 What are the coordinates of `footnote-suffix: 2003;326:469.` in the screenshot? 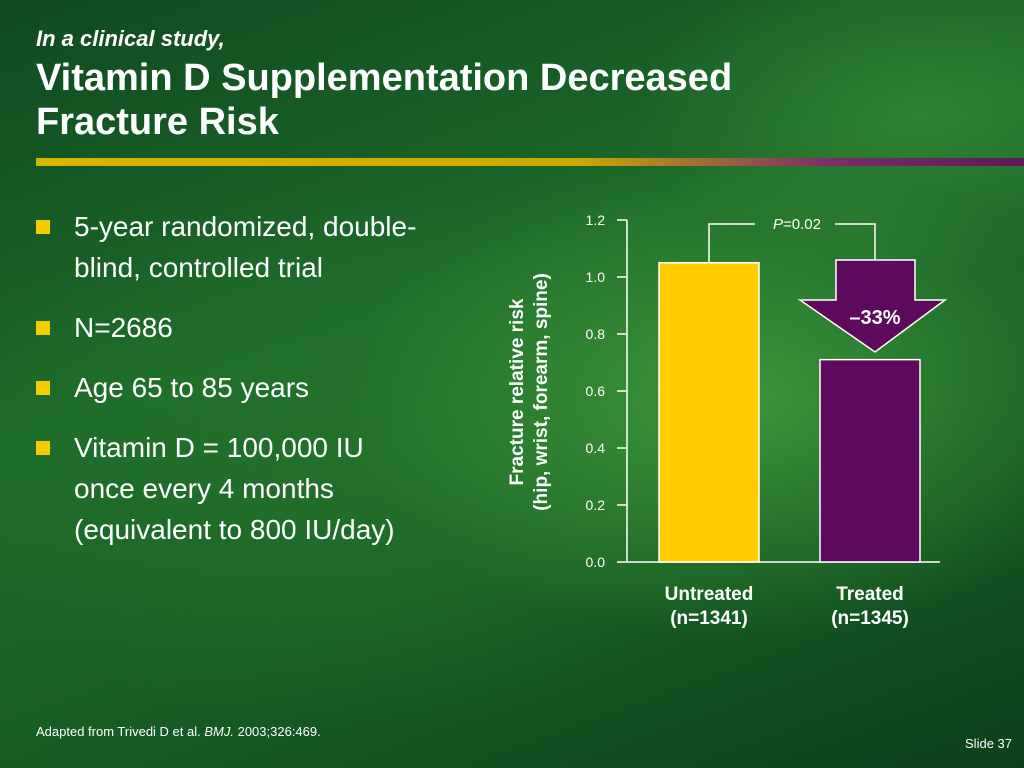 It's located at (277, 731).